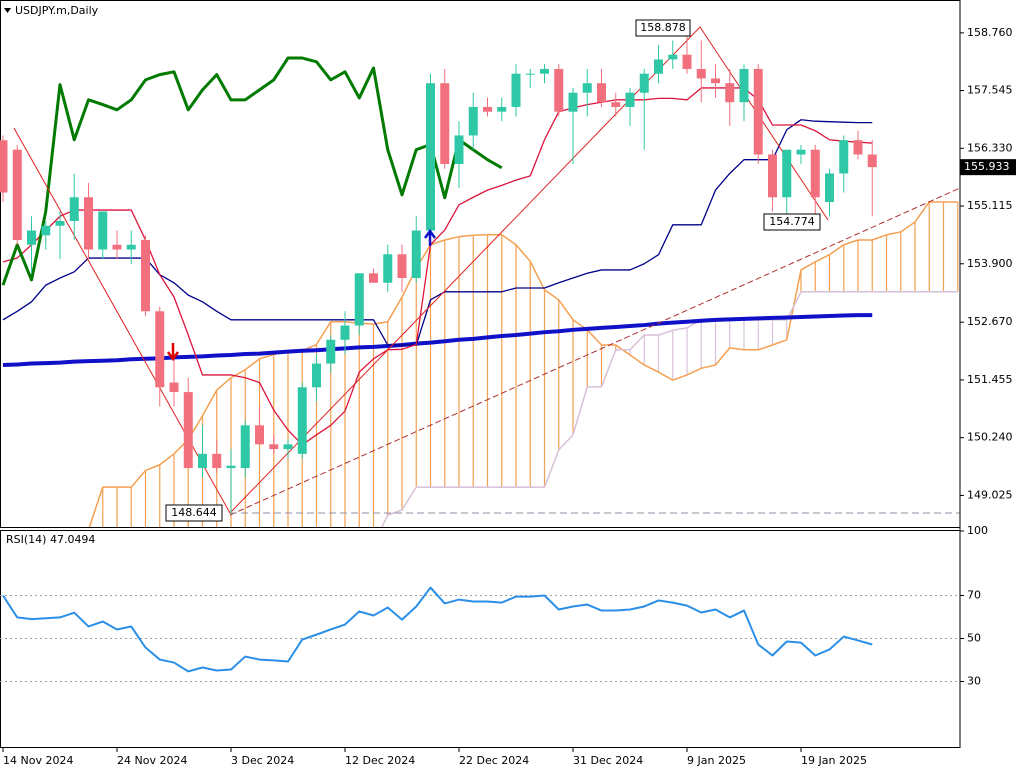 The image size is (1024, 773). I want to click on y-tick-label: 156.330, so click(990, 147).